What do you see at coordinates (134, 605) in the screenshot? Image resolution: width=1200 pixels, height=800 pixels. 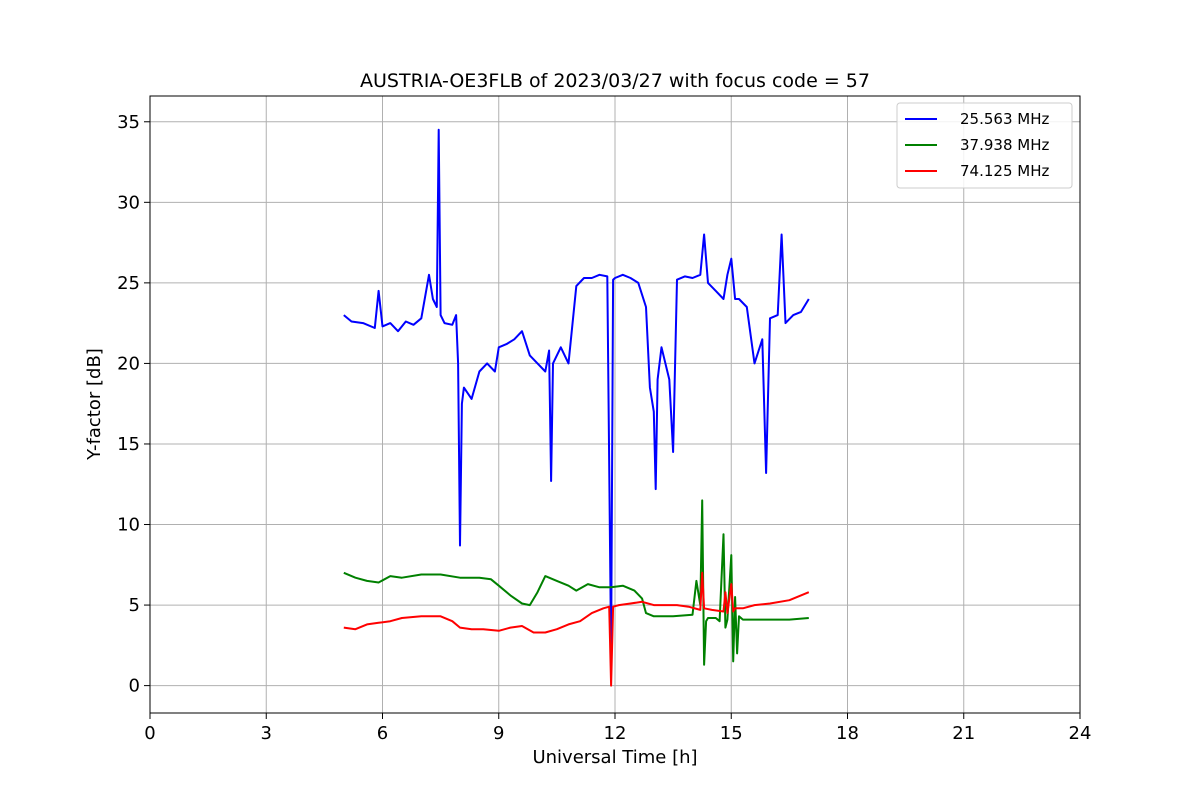 I see `y-tick-label: 5` at bounding box center [134, 605].